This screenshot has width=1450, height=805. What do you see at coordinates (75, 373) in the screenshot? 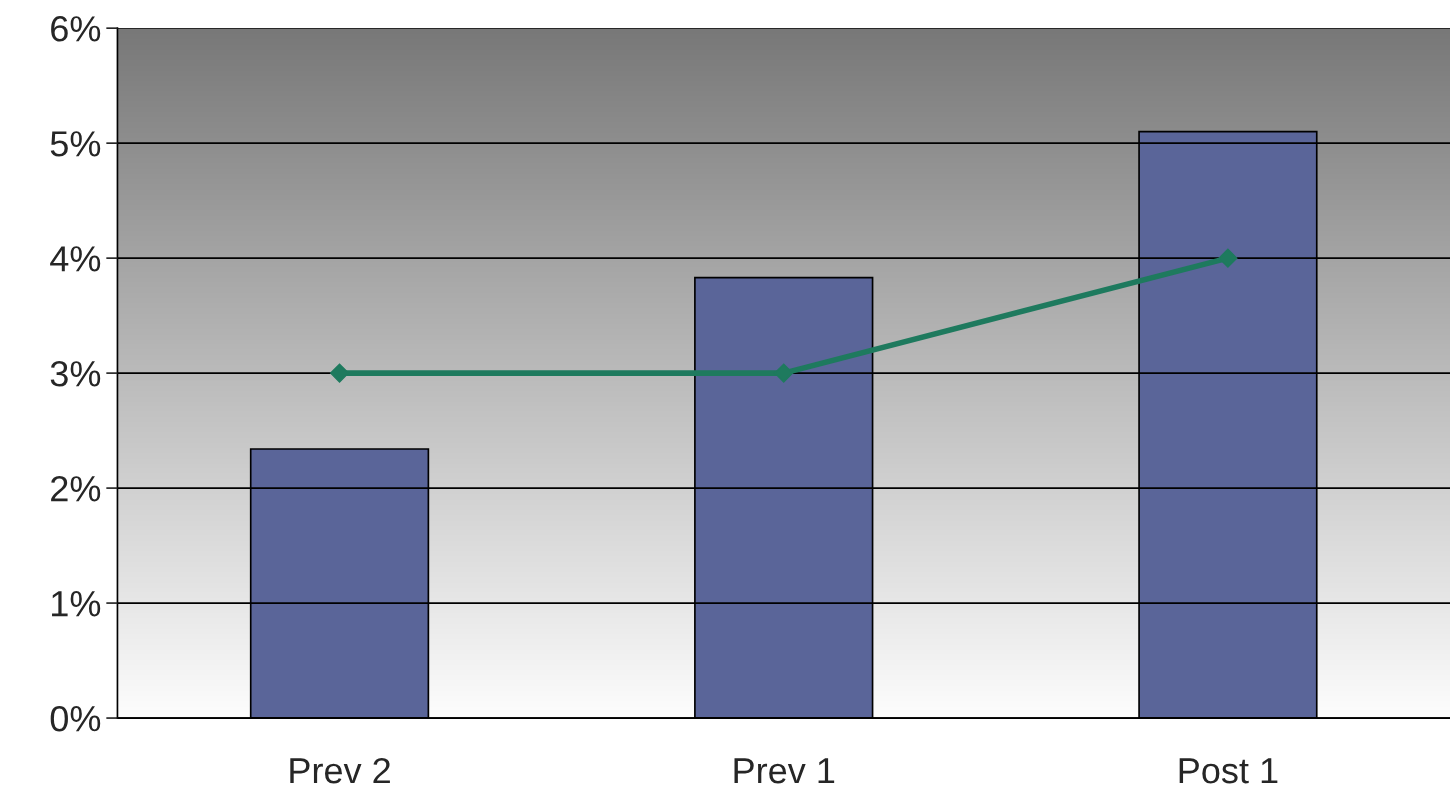
I see `y-tick-label: 3%` at bounding box center [75, 373].